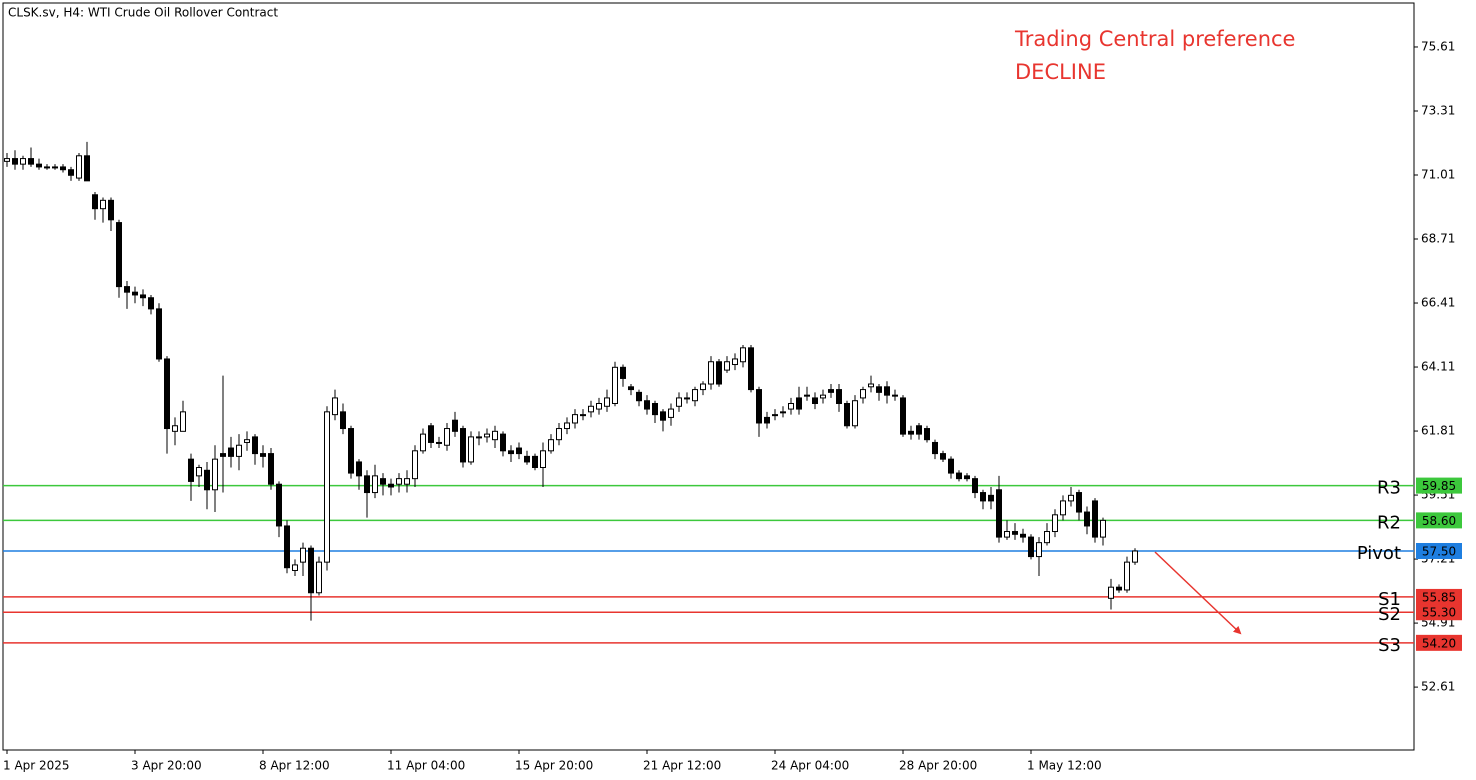 The width and height of the screenshot is (1476, 780). Describe the element at coordinates (294, 766) in the screenshot. I see `x-tick-label: 8 Apr 12:00` at that location.